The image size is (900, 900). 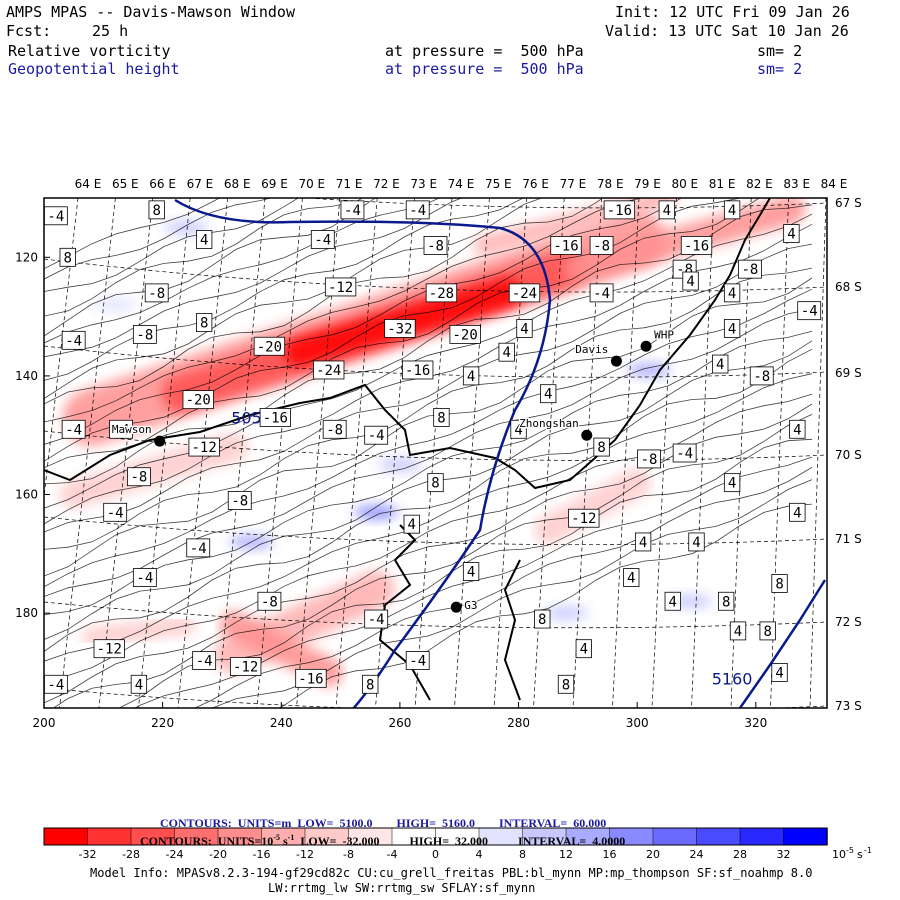 I want to click on y-tick-label: 180, so click(x=26, y=613).